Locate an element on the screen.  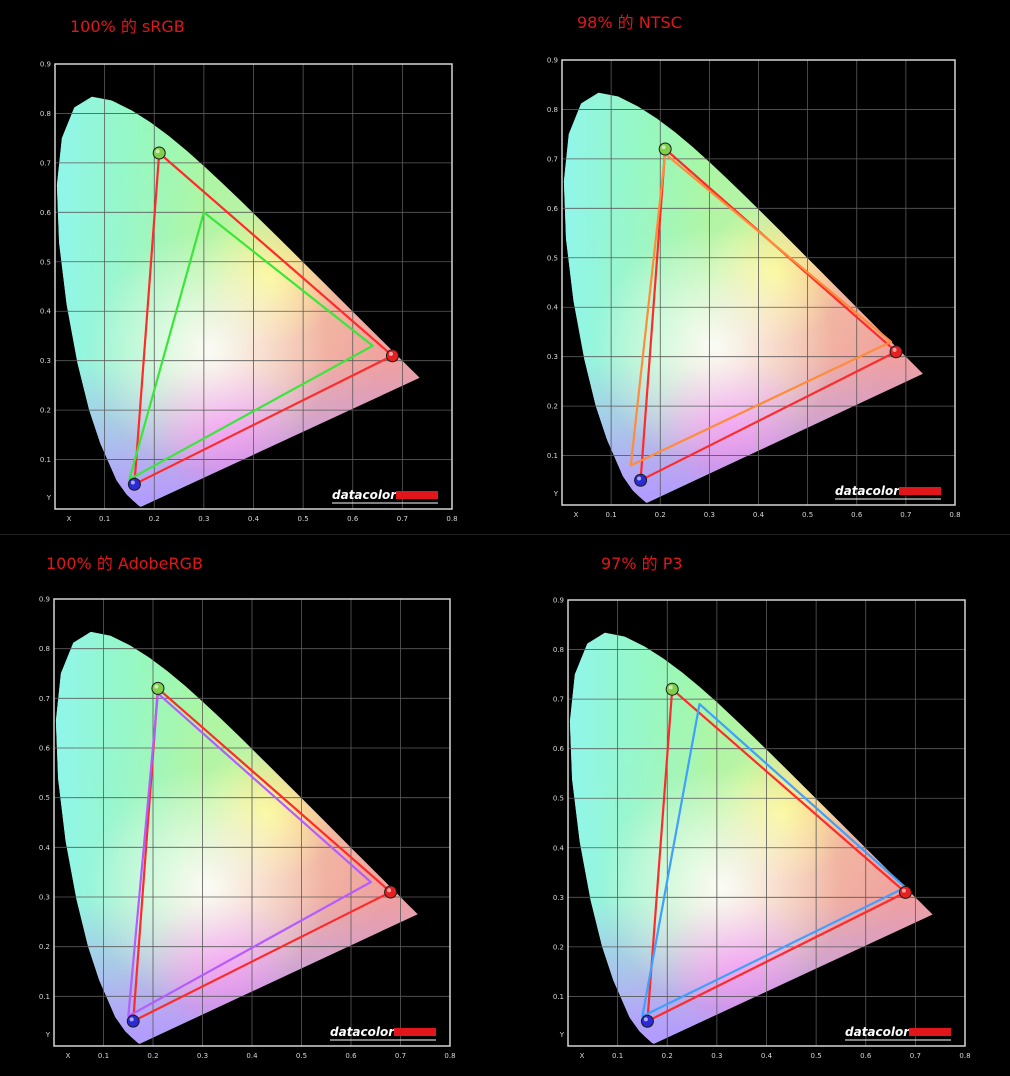
chart-title: 100% 的 sRGB is located at coordinates (127, 26).